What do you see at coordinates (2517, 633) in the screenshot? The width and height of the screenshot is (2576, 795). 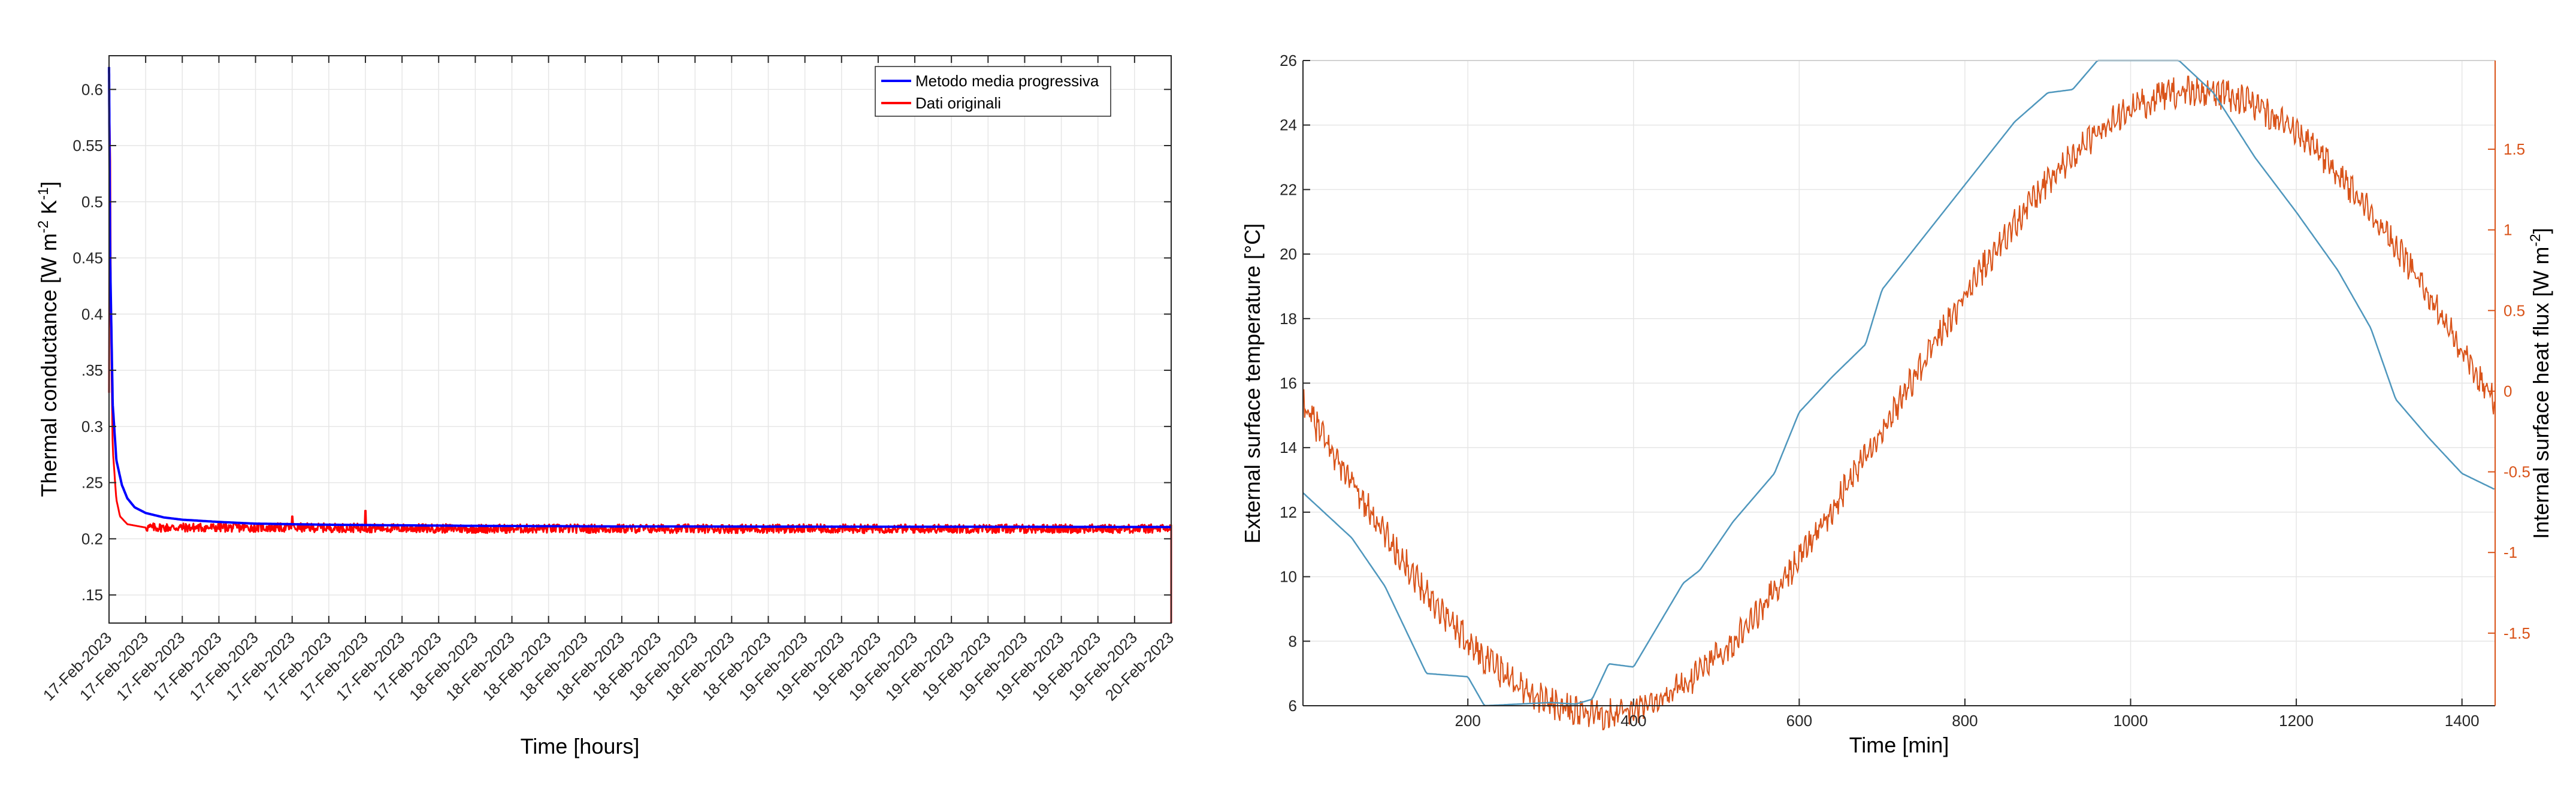 I see `right-right-y-tick-label: -1.5` at bounding box center [2517, 633].